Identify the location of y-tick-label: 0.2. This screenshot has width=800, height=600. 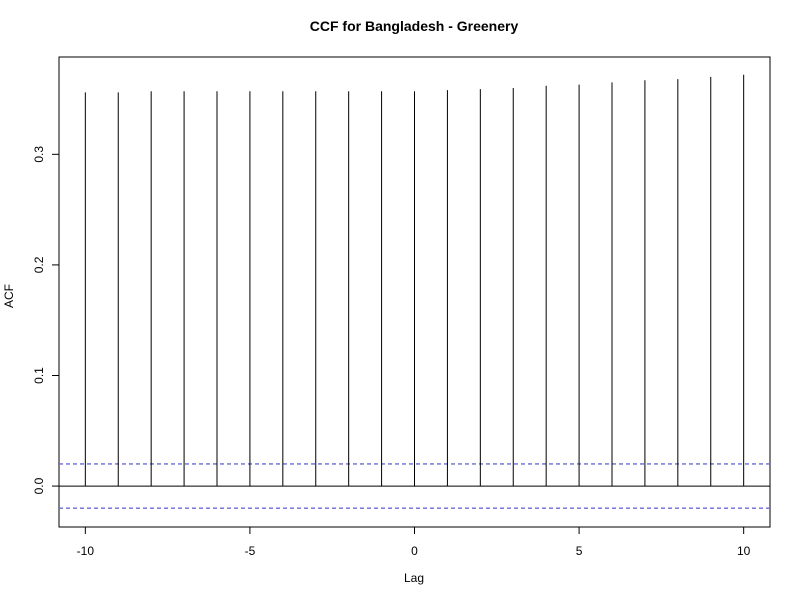
(39, 264).